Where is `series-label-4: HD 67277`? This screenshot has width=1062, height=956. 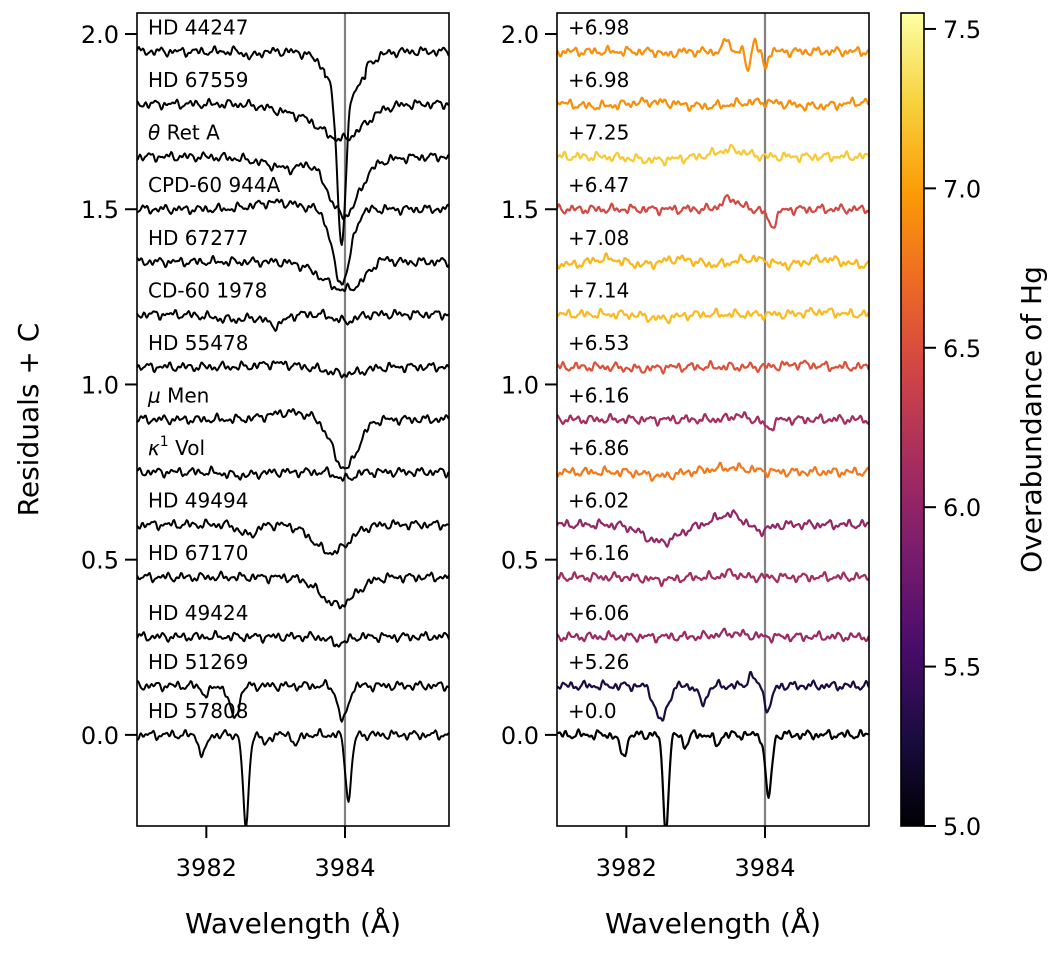
series-label-4: HD 67277 is located at coordinates (198, 238).